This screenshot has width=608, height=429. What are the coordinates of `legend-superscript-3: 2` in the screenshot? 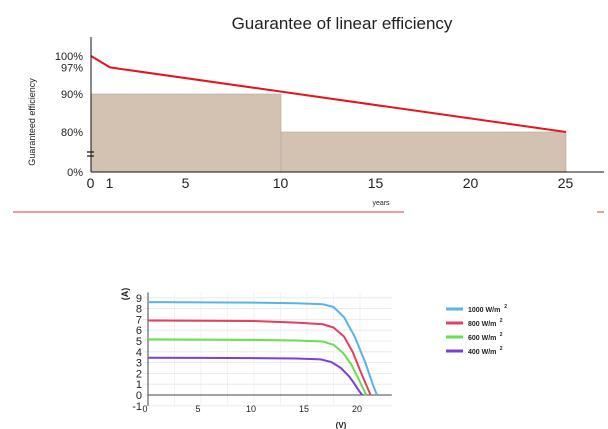 It's located at (501, 349).